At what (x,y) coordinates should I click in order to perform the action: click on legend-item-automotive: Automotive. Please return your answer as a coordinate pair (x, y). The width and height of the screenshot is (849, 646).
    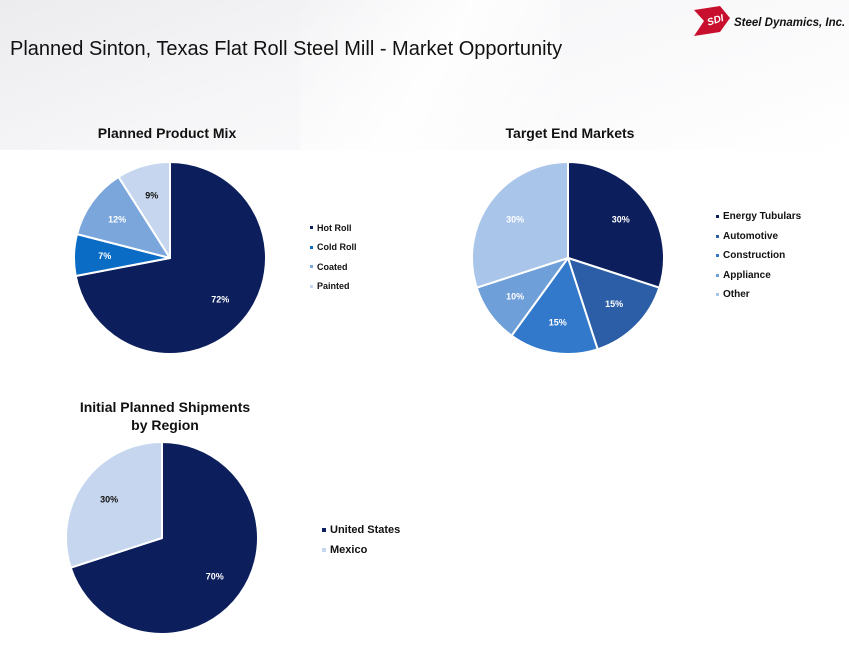
    Looking at the image, I should click on (758, 237).